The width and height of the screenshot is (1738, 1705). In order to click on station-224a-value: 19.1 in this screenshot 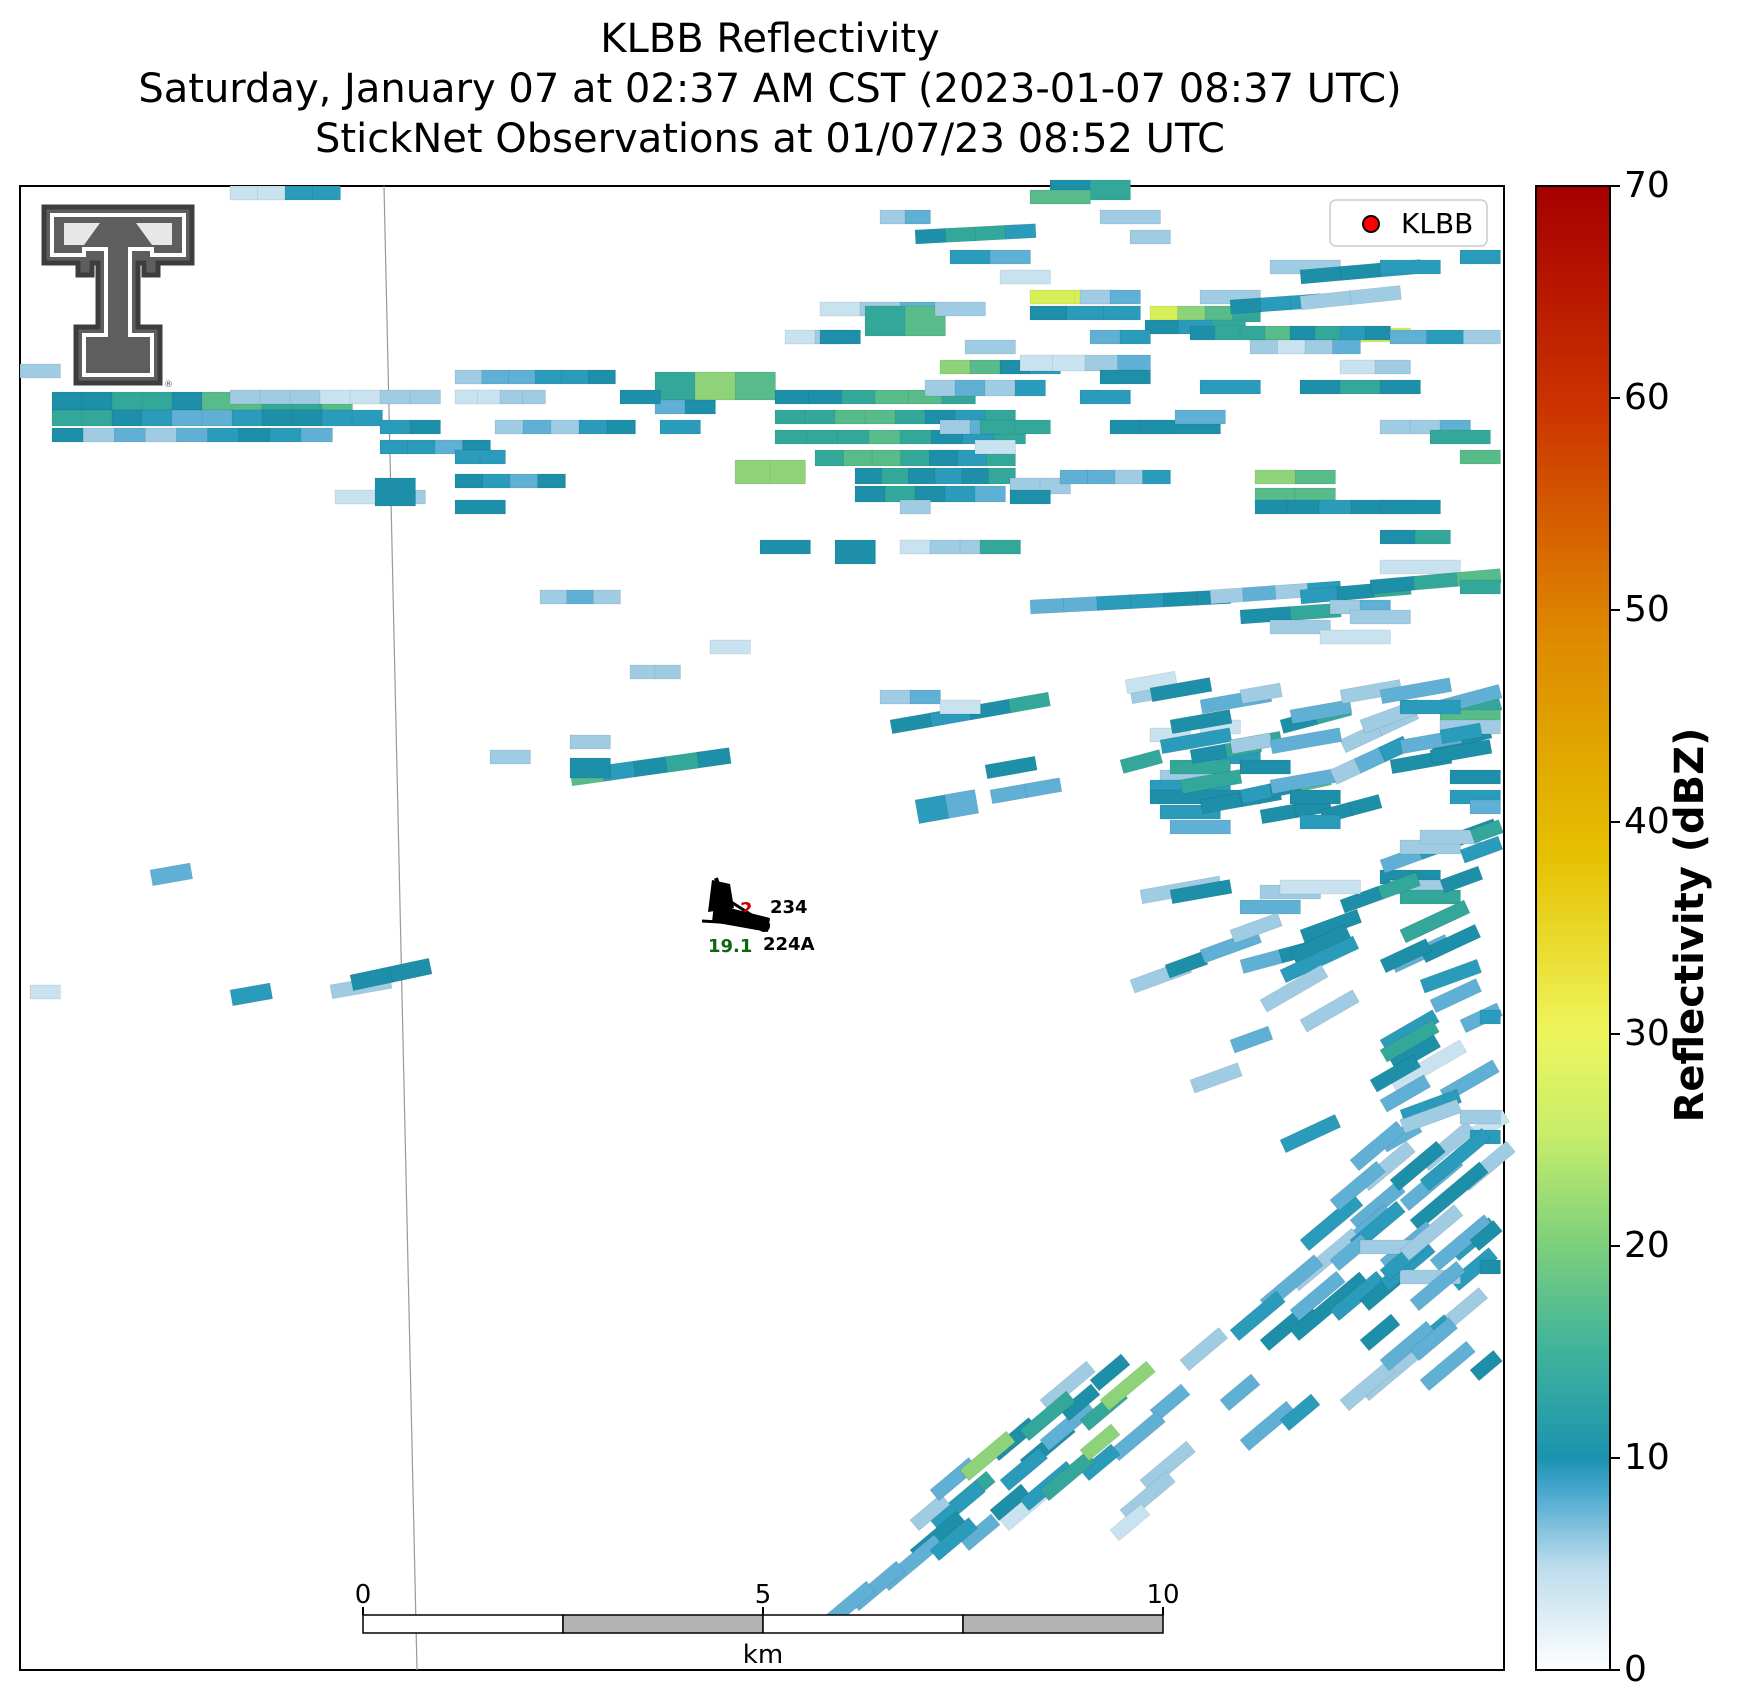, I will do `click(730, 946)`.